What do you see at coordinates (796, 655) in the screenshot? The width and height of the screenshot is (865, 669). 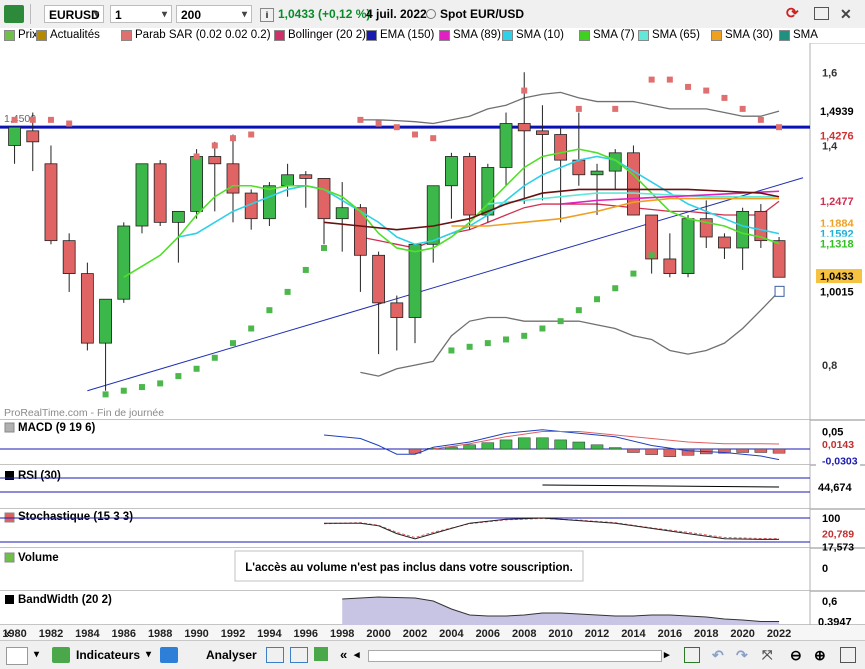 I see `zoom-out-icon: ⊖` at bounding box center [796, 655].